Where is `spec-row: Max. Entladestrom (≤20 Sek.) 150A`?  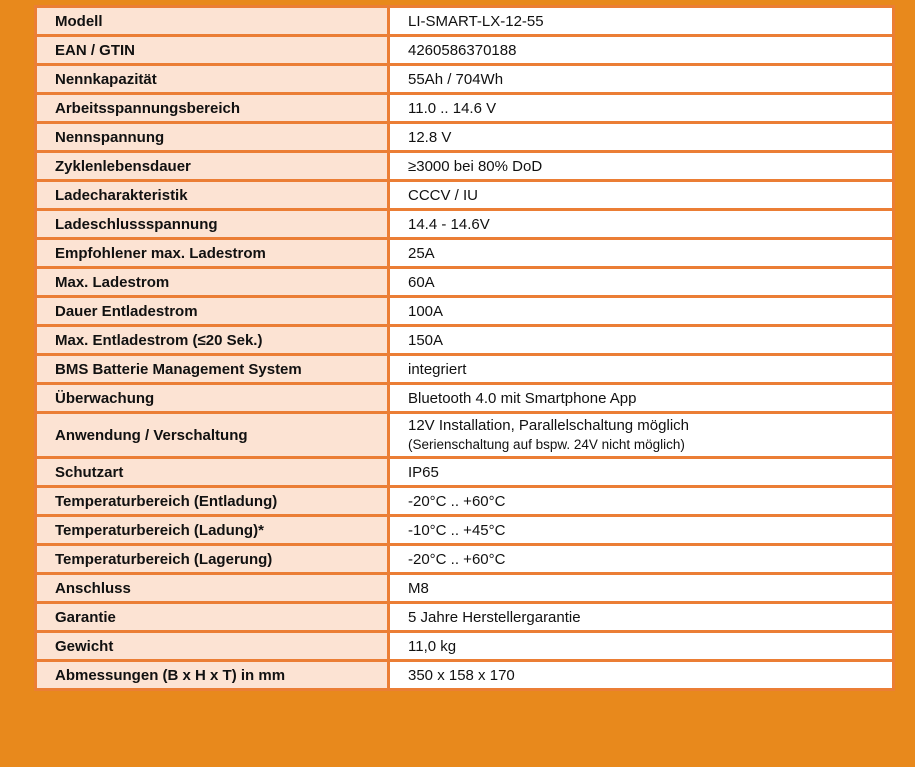 spec-row: Max. Entladestrom (≤20 Sek.) 150A is located at coordinates (464, 340).